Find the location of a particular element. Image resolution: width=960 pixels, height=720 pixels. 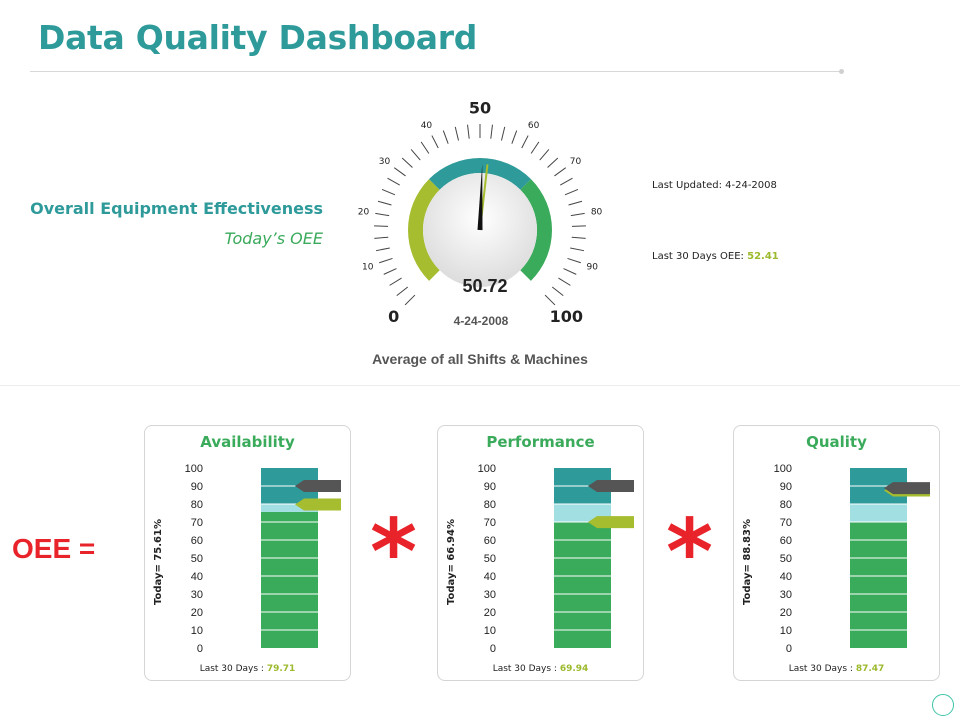

last-30-days-oee: Last 30 Days OEE: 52.41 is located at coordinates (715, 256).